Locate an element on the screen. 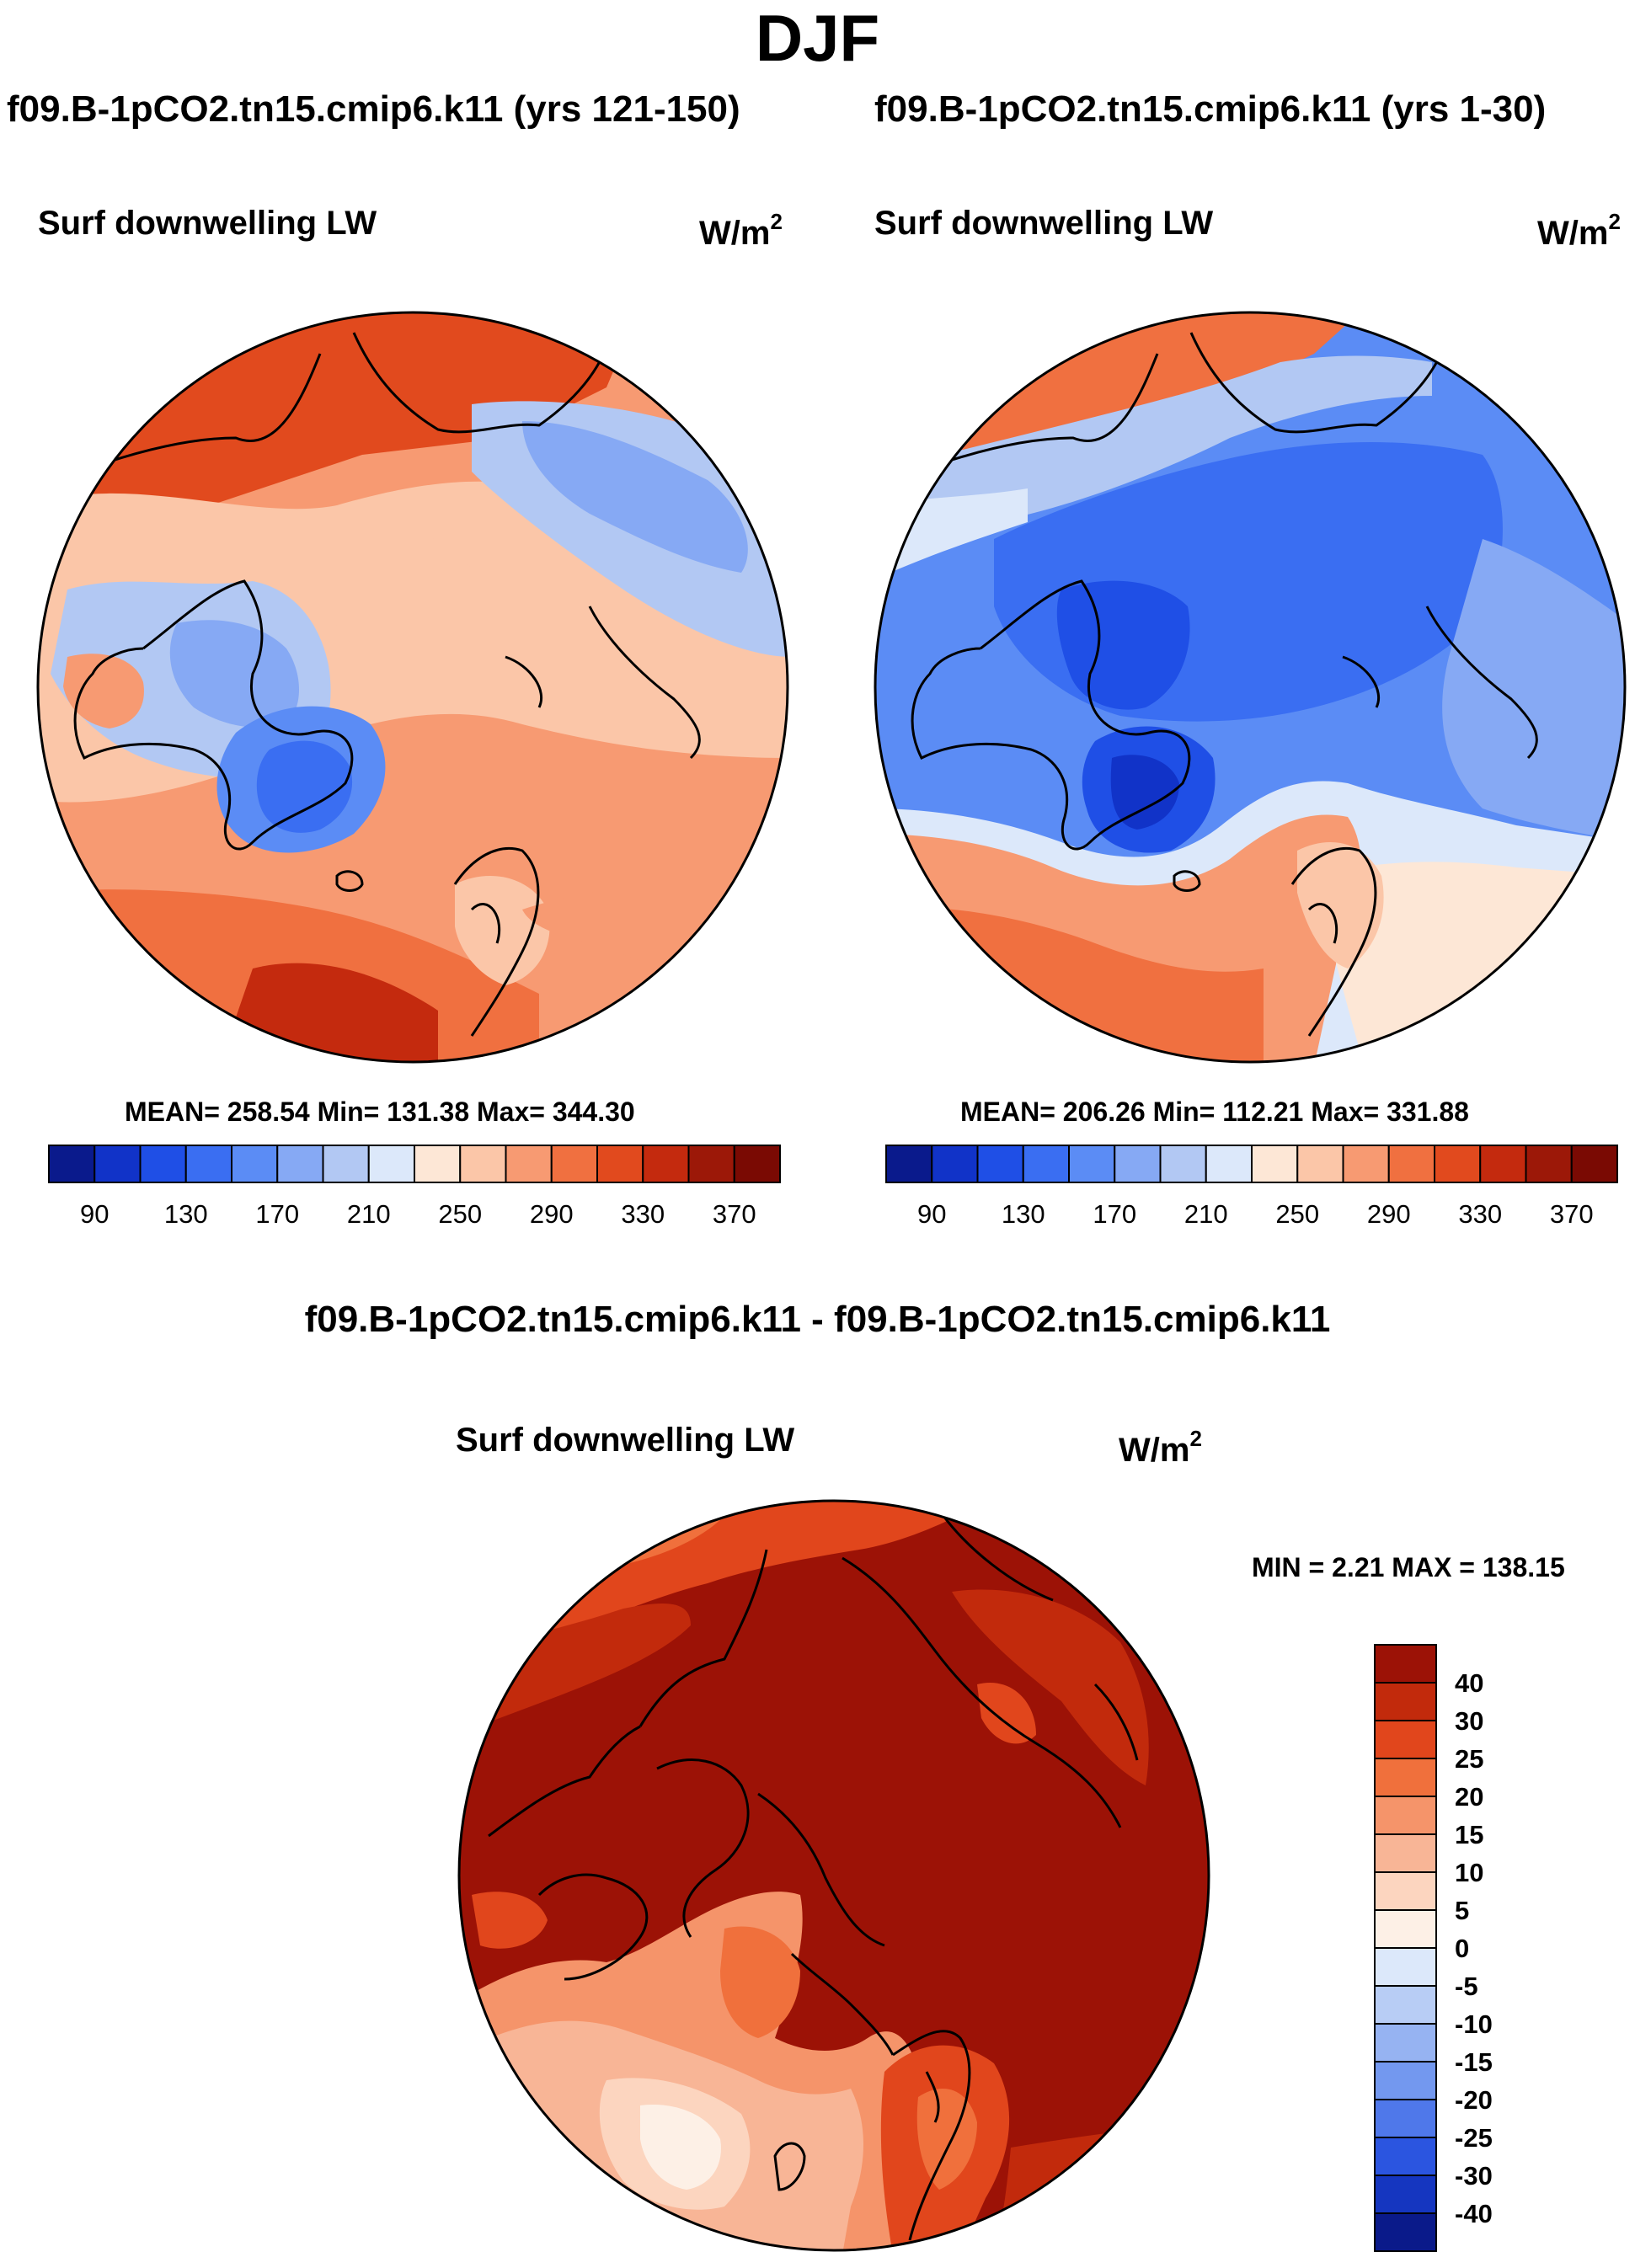 Image resolution: width=1635 pixels, height=2268 pixels. colorbar-right-tick-label: 90 is located at coordinates (931, 1214).